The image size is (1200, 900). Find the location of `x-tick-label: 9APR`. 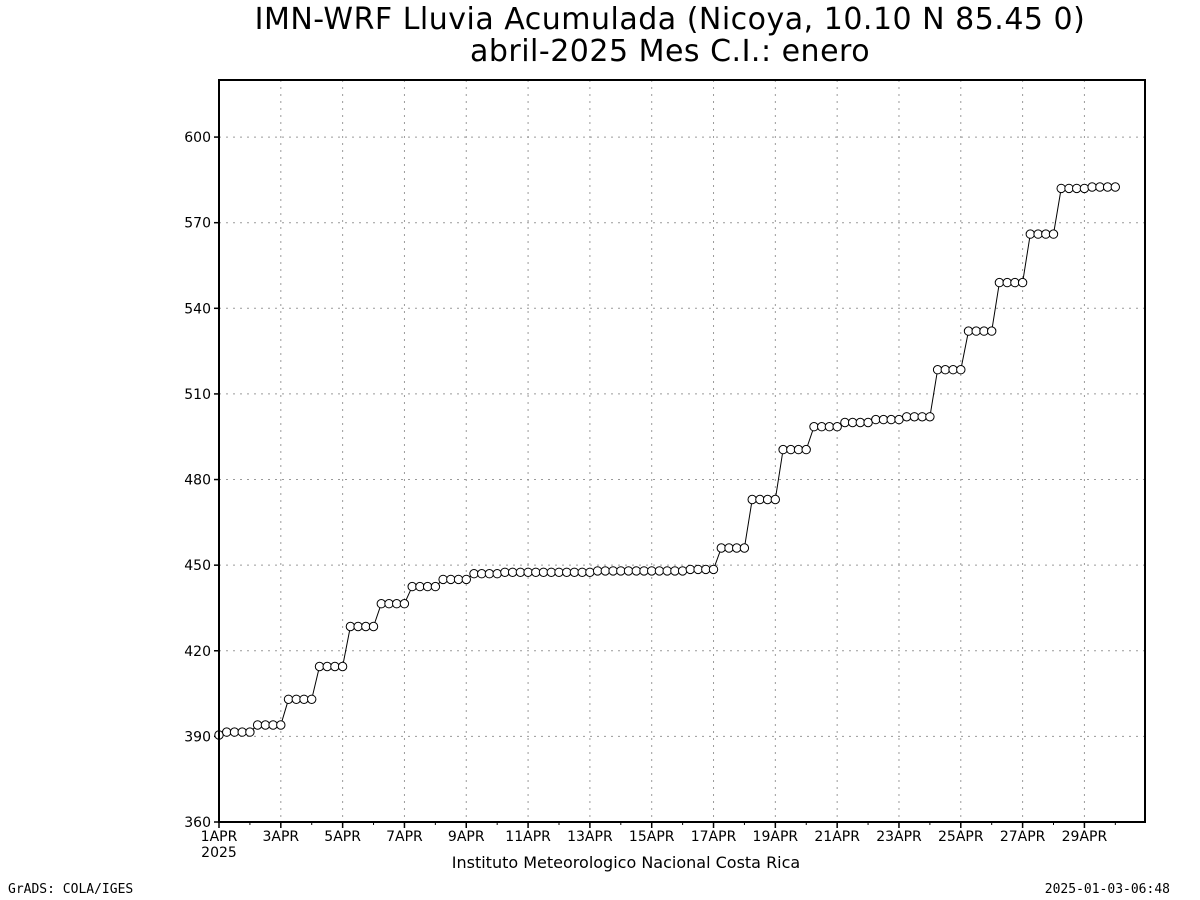

x-tick-label: 9APR is located at coordinates (466, 837).